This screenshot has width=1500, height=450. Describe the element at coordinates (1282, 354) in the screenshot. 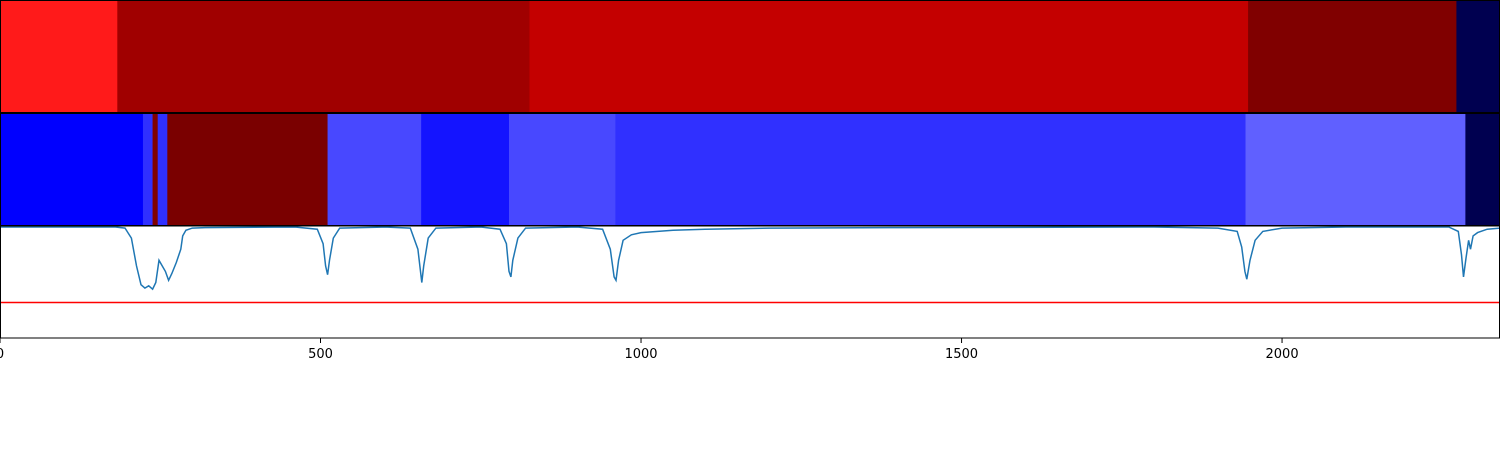

I see `x-tick-label-2000: 2000` at that location.